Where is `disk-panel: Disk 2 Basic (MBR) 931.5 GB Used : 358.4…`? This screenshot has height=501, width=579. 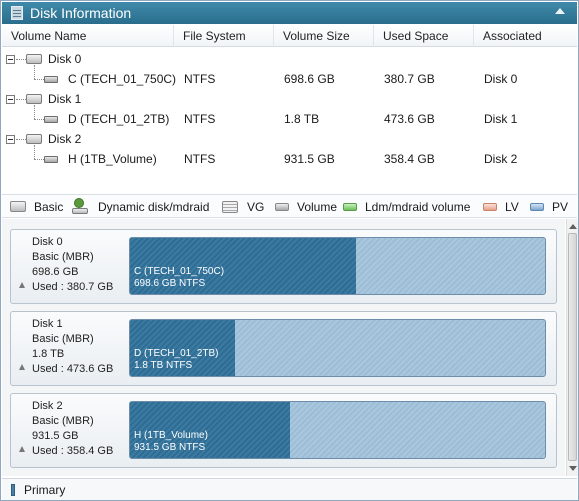 disk-panel: Disk 2 Basic (MBR) 931.5 GB Used : 358.4… is located at coordinates (283, 430).